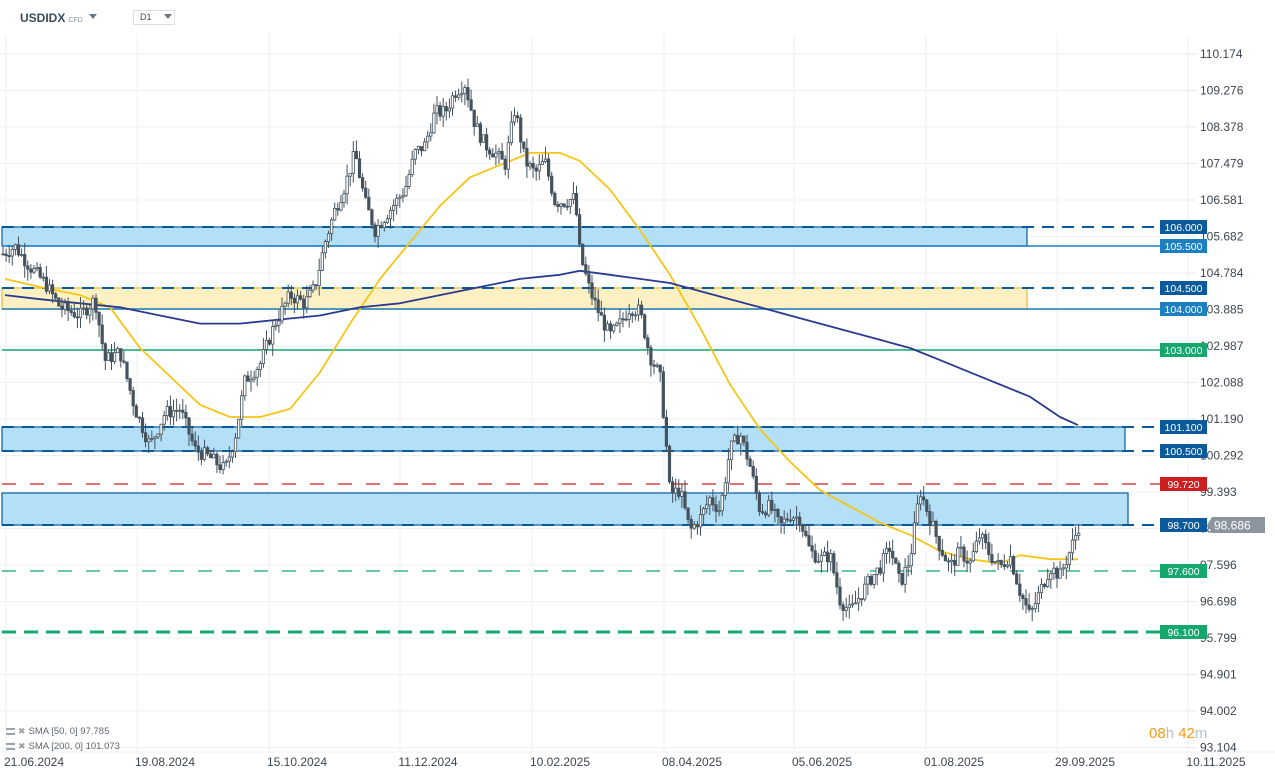 Image resolution: width=1275 pixels, height=779 pixels. Describe the element at coordinates (168, 16) in the screenshot. I see `timeframe-dropdown-icon` at that location.